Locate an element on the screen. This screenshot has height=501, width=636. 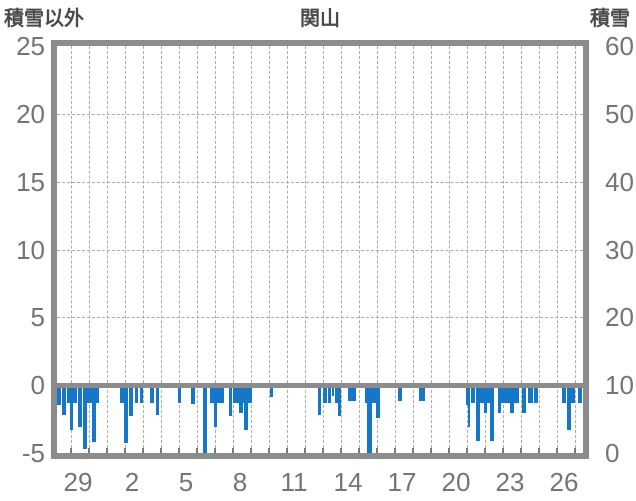
left-y-tick-label: -5 is located at coordinates (33, 453).